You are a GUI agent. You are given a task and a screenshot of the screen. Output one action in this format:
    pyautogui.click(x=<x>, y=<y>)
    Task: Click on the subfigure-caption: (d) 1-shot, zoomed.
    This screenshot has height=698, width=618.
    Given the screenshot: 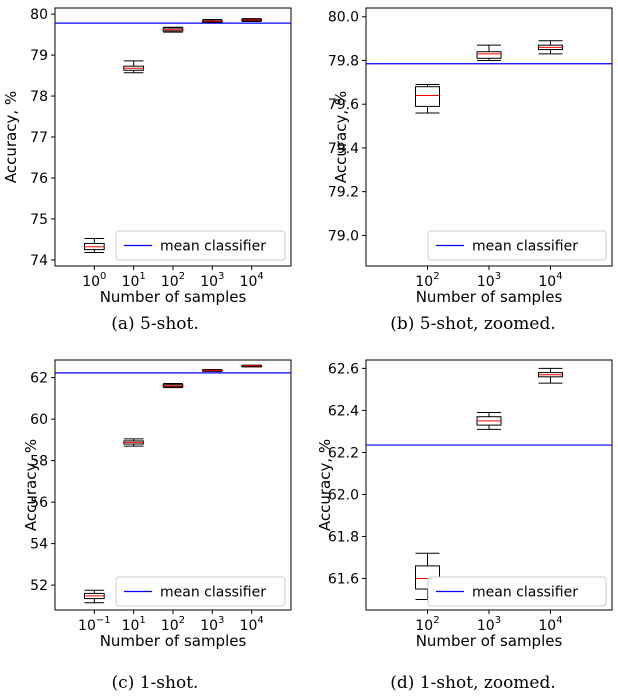 What is the action you would take?
    pyautogui.click(x=473, y=683)
    